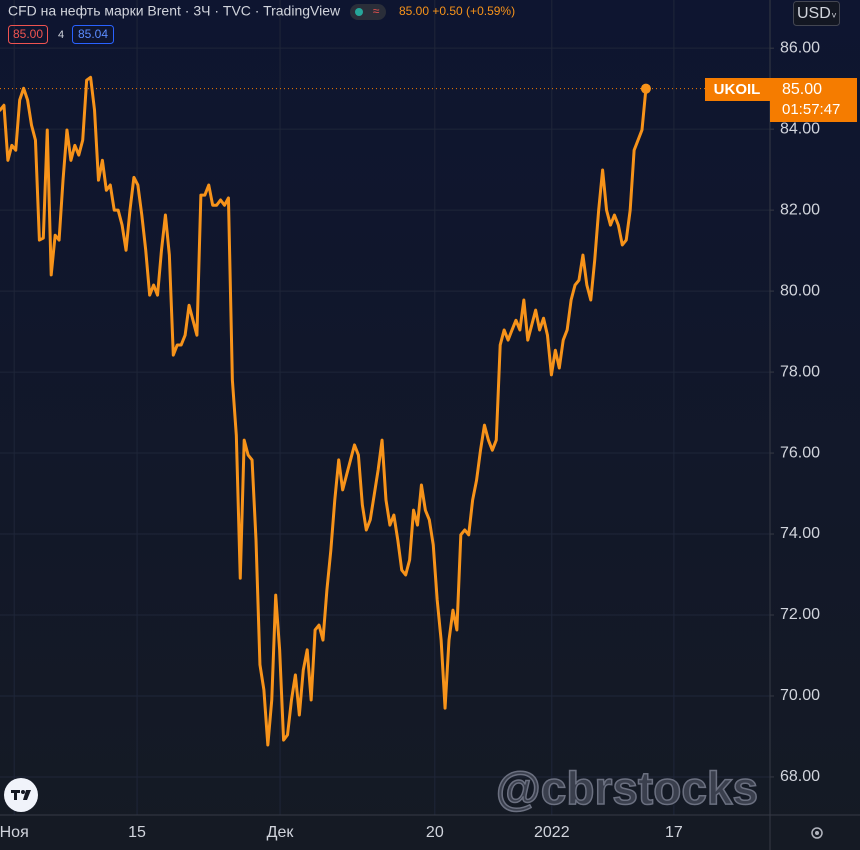 The image size is (860, 850). I want to click on header-price: 85.00 +0.50 (+0.59%), so click(457, 11).